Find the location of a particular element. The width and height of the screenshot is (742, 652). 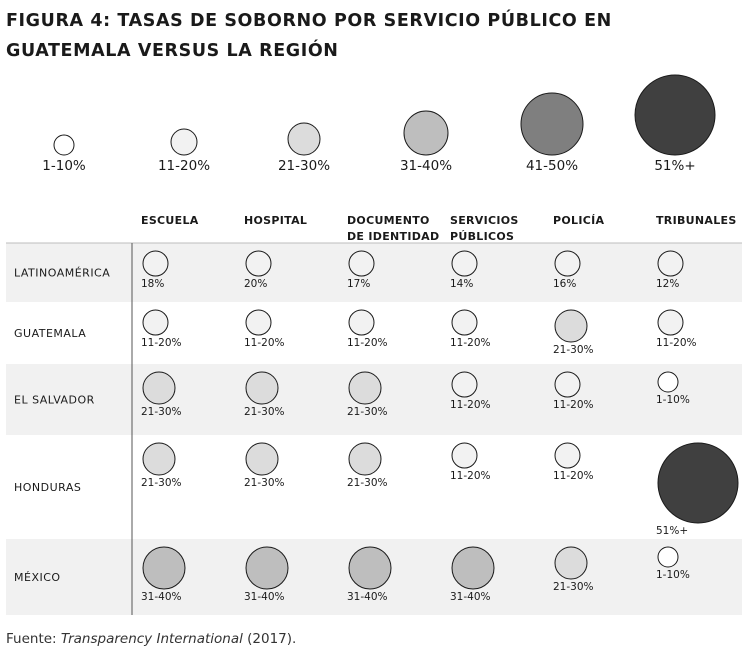

row-header: LATINOAMÉRICA is located at coordinates (62, 273).